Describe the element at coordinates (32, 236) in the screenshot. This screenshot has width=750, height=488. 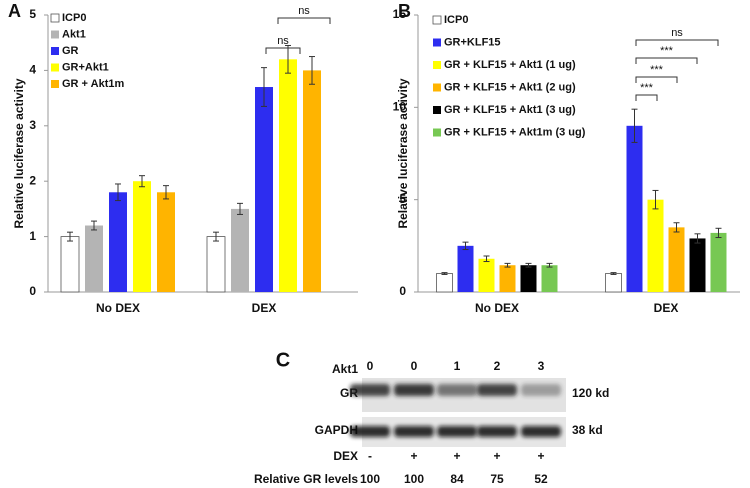
I see `y-tick-label: 1` at that location.